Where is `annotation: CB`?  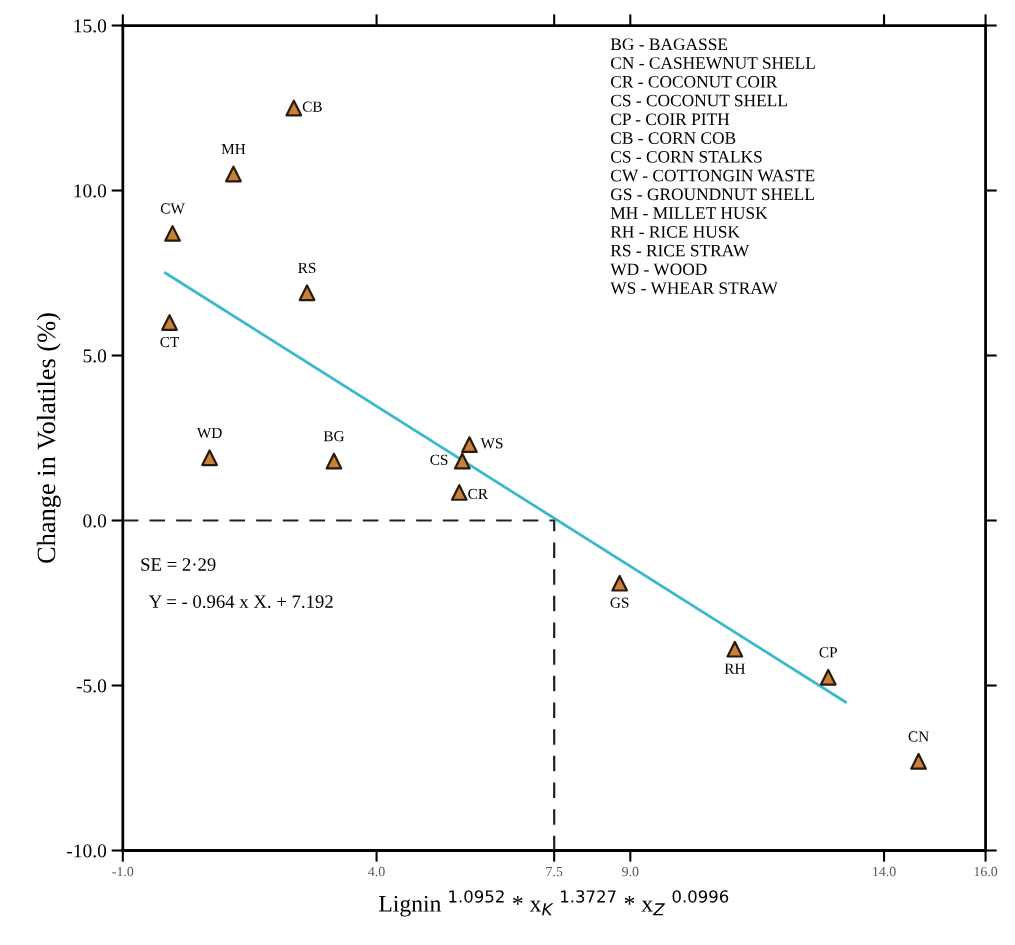
annotation: CB is located at coordinates (312, 106).